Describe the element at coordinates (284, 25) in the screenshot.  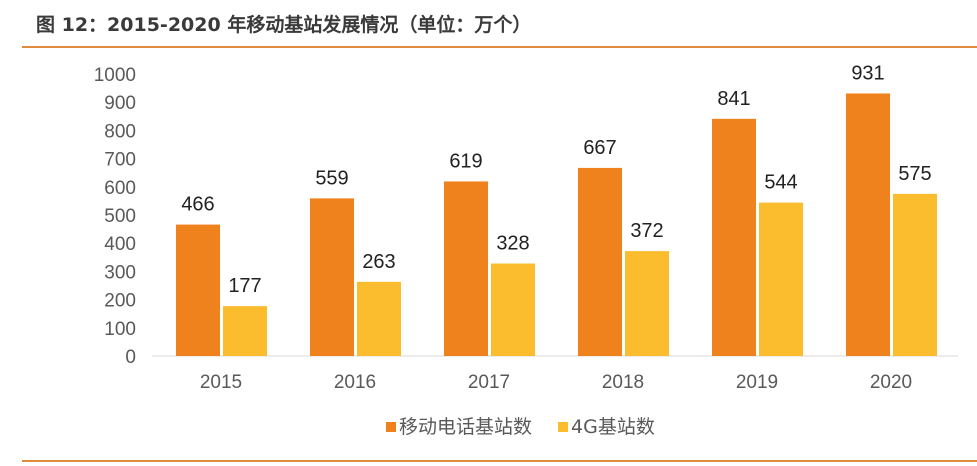
I see `chart-title: 图 12：2015-2020 年移动基站发展情况（单位：万个）` at that location.